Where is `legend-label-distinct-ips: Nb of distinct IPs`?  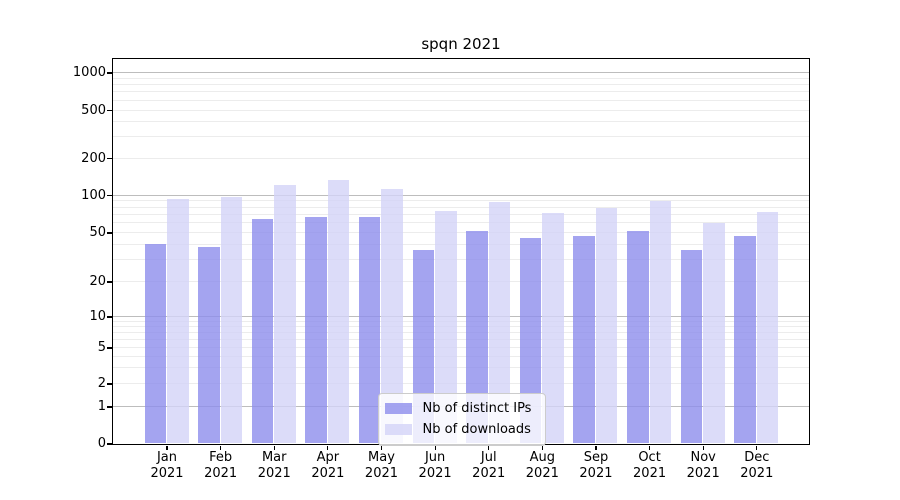
legend-label-distinct-ips: Nb of distinct IPs is located at coordinates (477, 408).